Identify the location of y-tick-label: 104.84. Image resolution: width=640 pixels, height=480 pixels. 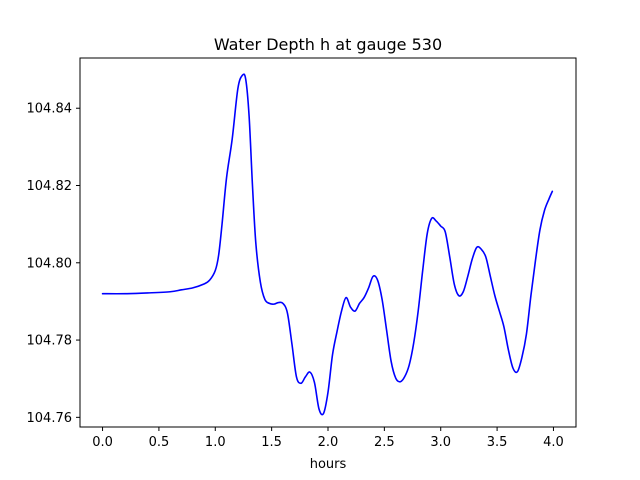
(50, 109).